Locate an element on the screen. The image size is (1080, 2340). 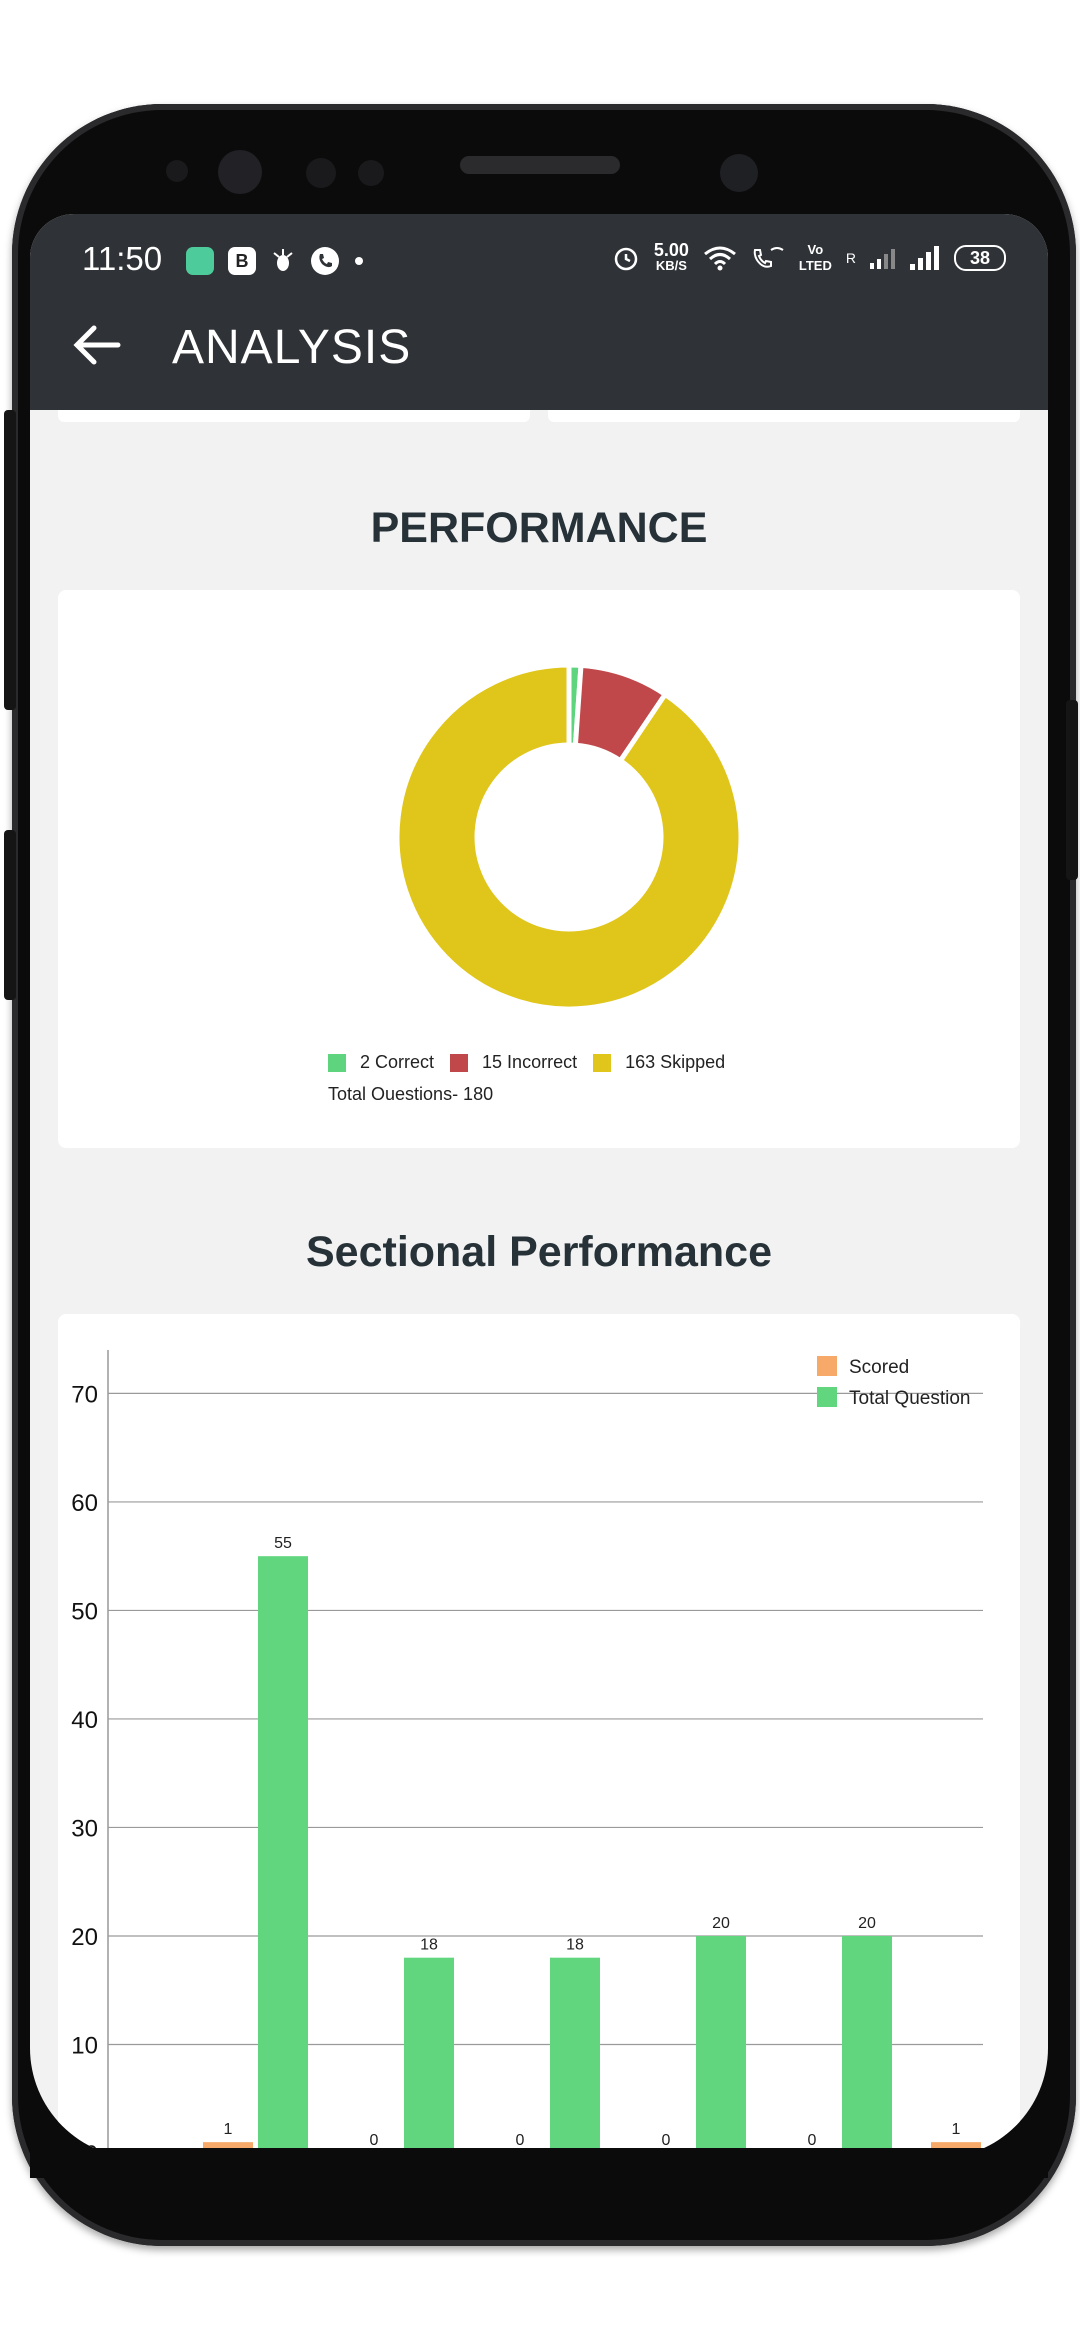
side-key is located at coordinates (1072, 790).